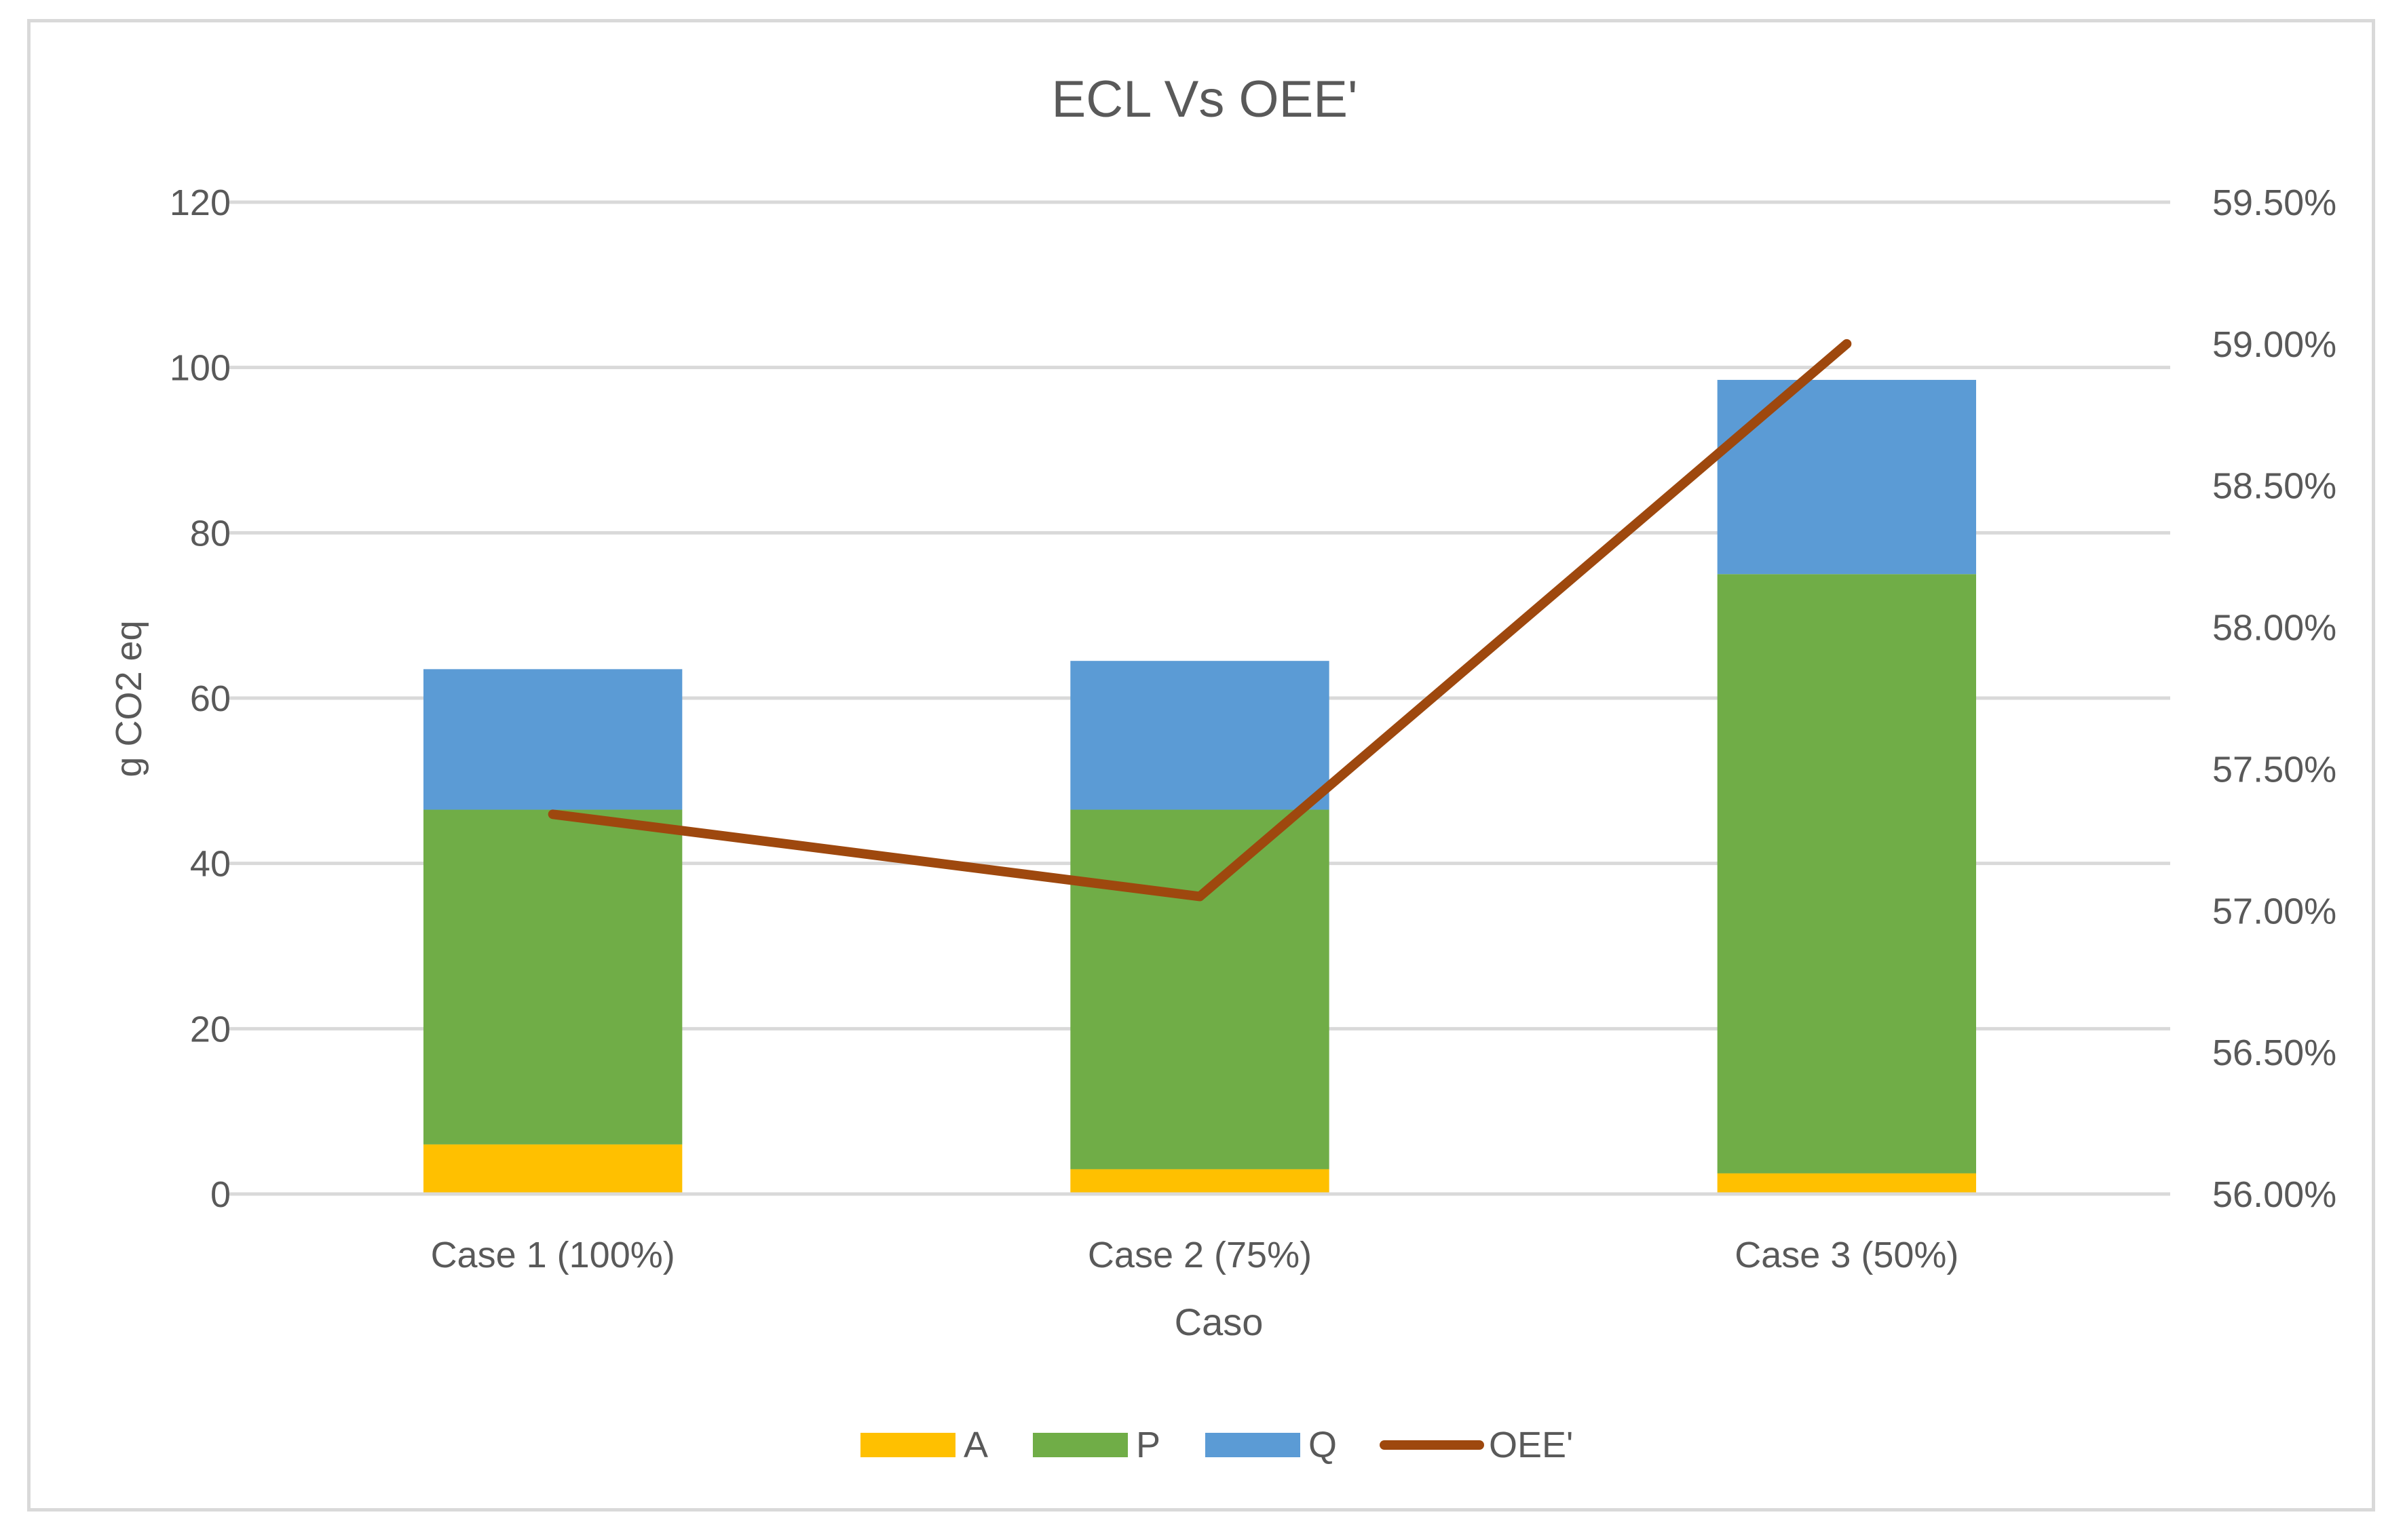  I want to click on y-axis-label: g CO2 eq, so click(129, 699).